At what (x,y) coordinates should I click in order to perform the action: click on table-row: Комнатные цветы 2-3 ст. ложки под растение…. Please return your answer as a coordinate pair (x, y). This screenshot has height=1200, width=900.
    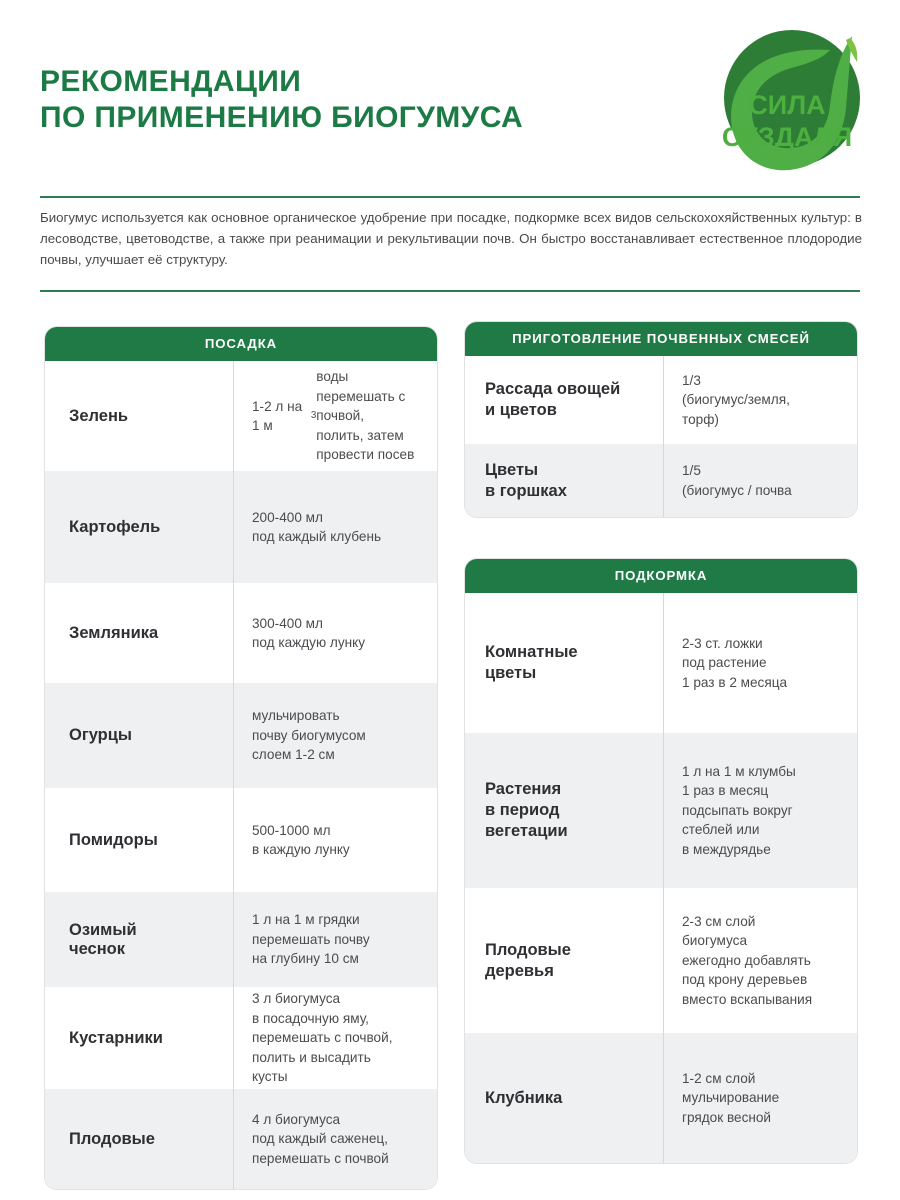
    Looking at the image, I should click on (661, 663).